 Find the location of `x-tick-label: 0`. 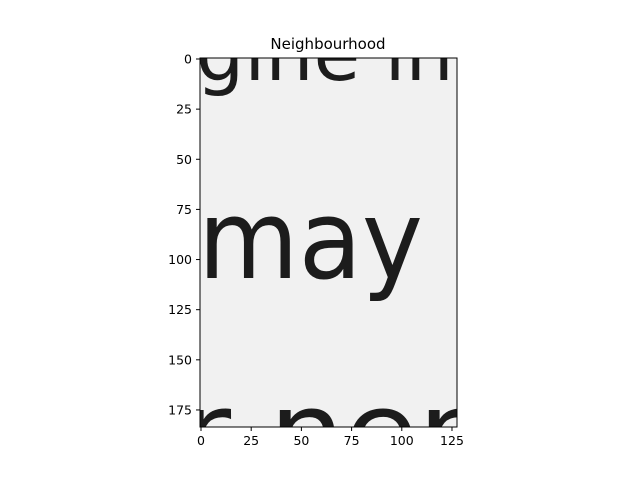

x-tick-label: 0 is located at coordinates (201, 440).